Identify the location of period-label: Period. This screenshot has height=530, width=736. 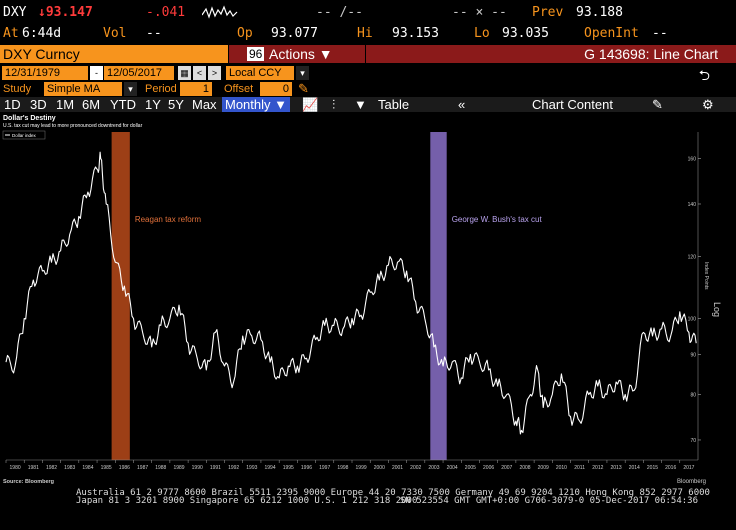
(161, 89).